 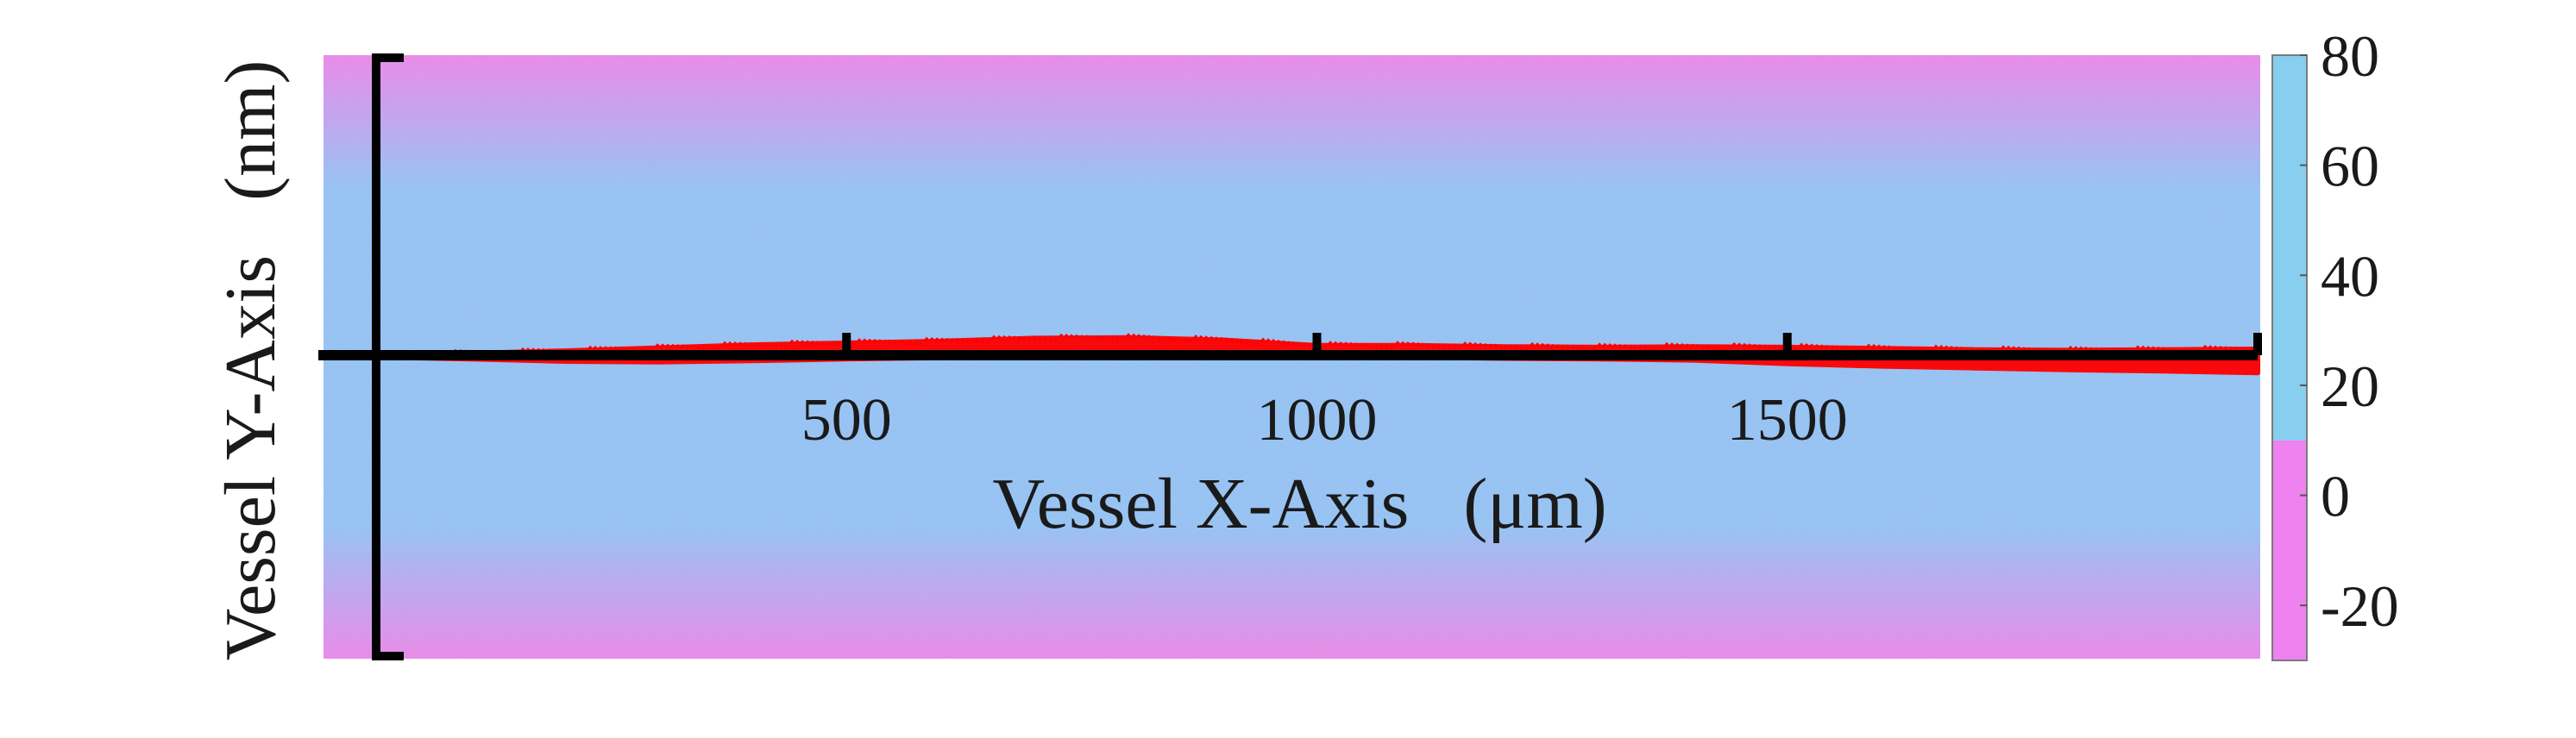 What do you see at coordinates (2350, 276) in the screenshot?
I see `colorbar-tick-label-40: 40` at bounding box center [2350, 276].